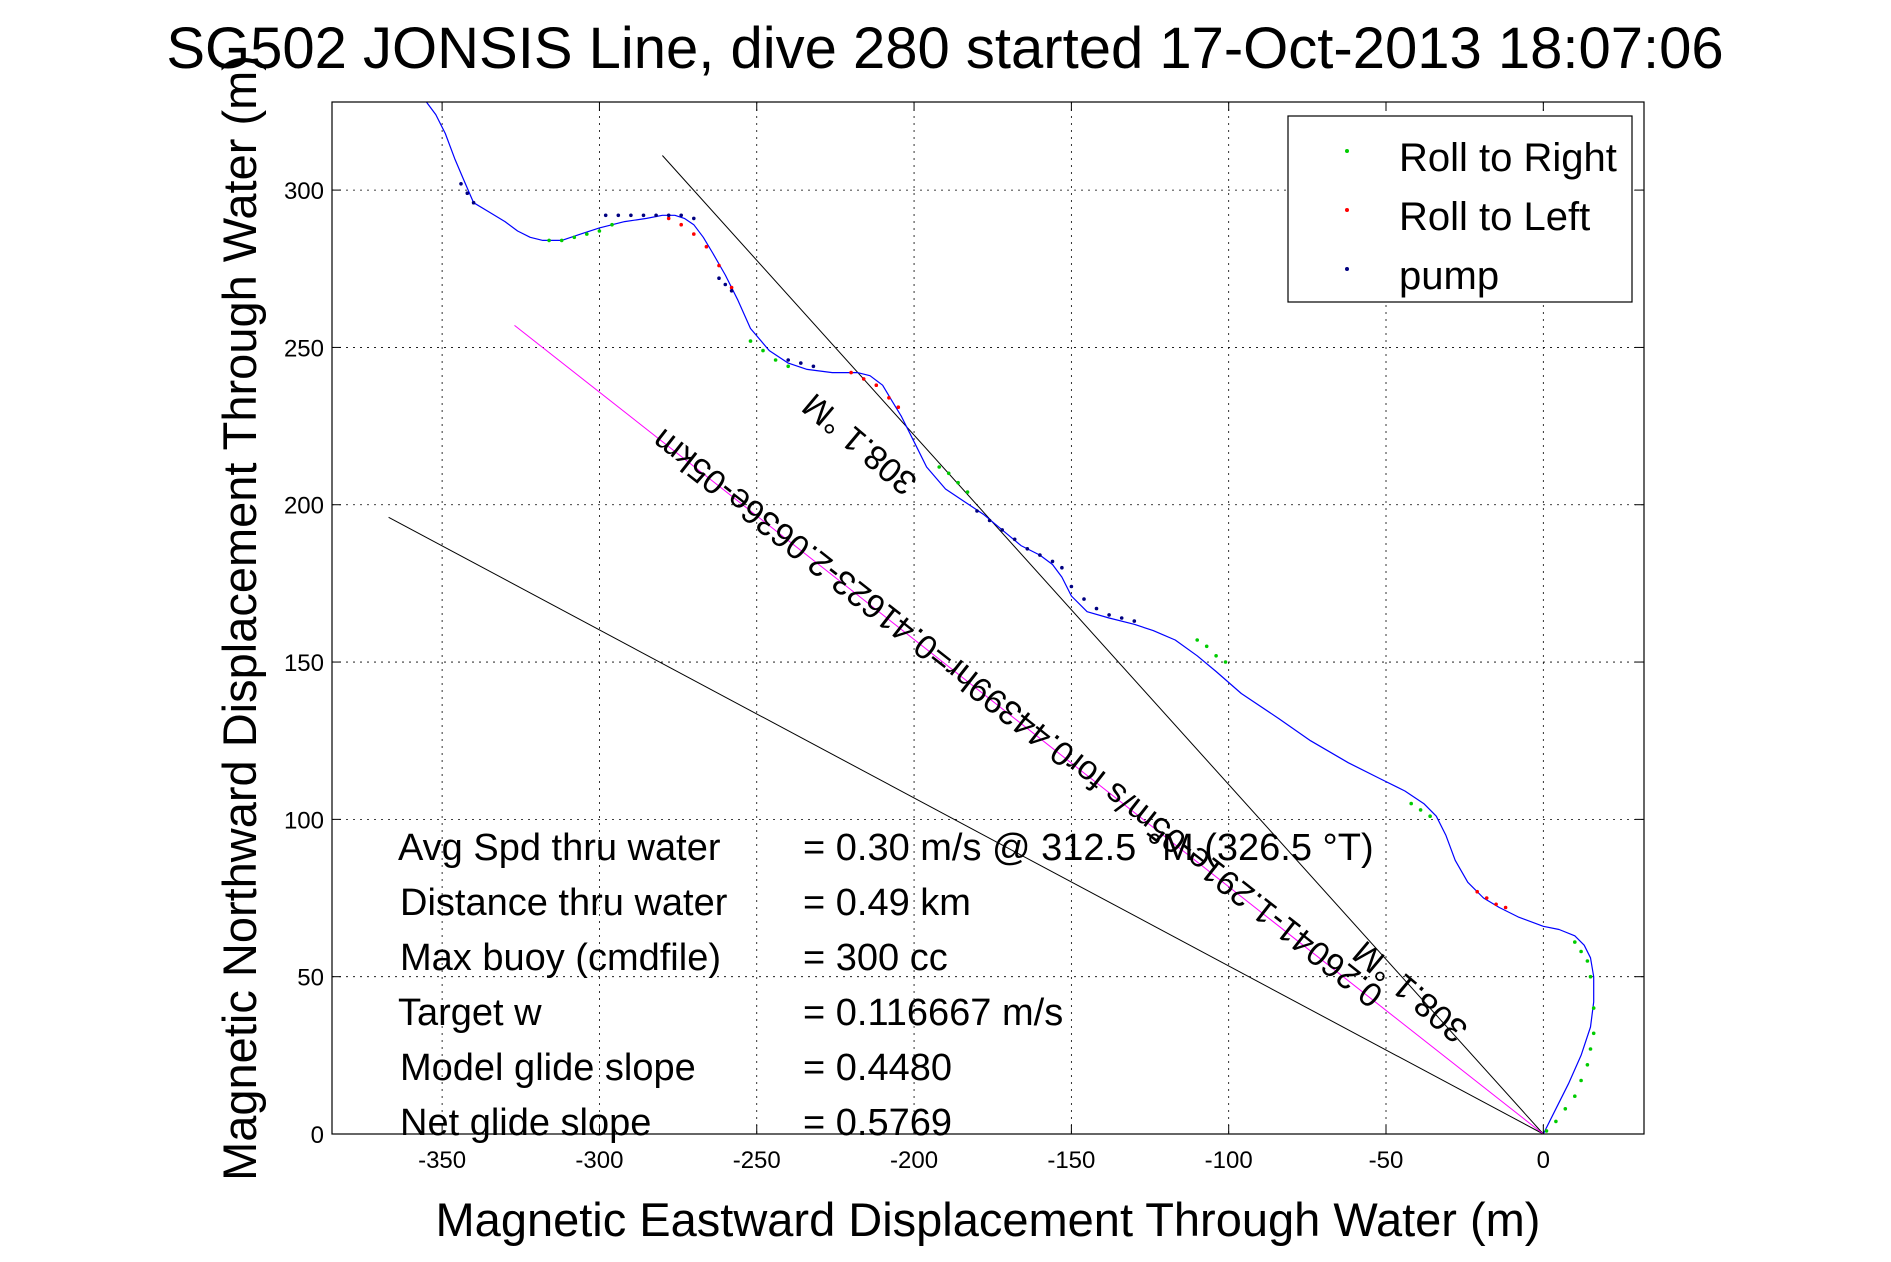 This screenshot has width=1891, height=1262. What do you see at coordinates (877, 1068) in the screenshot?
I see `stat-value-model-glide-slope: = 0.4480` at bounding box center [877, 1068].